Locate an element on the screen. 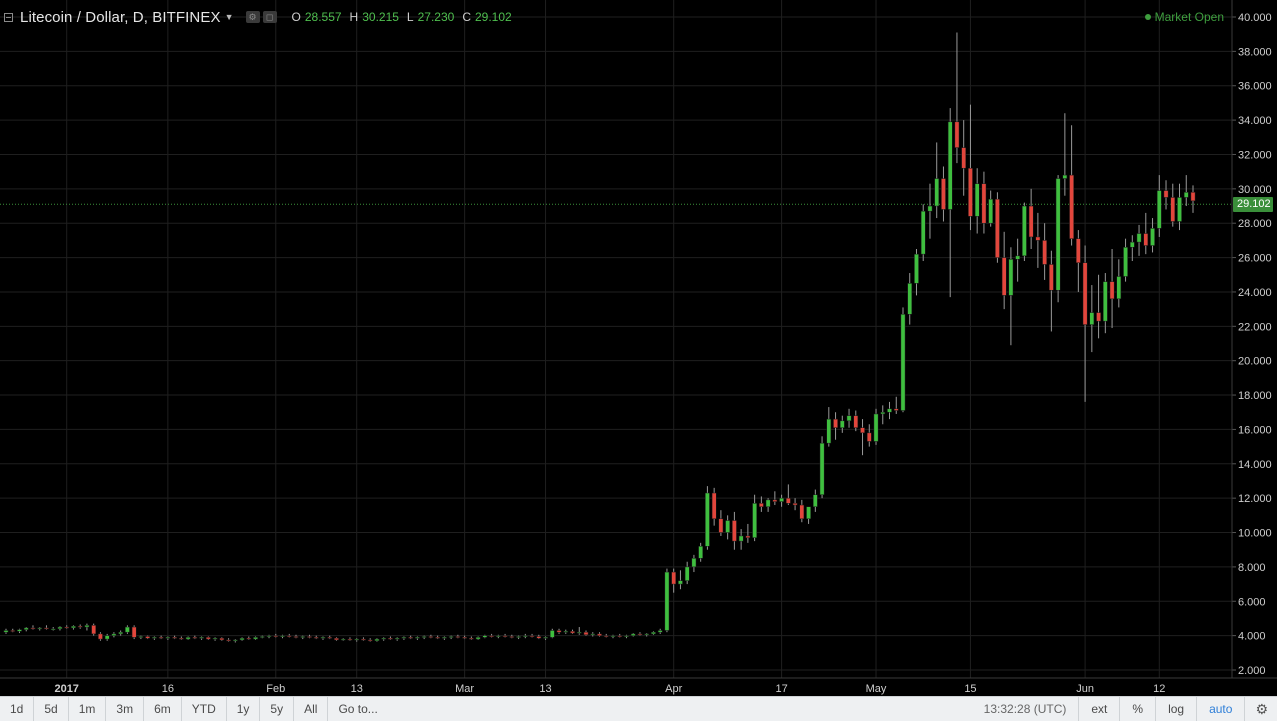 The height and width of the screenshot is (721, 1277). utc-clock: 13:32:28 (UTC) is located at coordinates (1026, 709).